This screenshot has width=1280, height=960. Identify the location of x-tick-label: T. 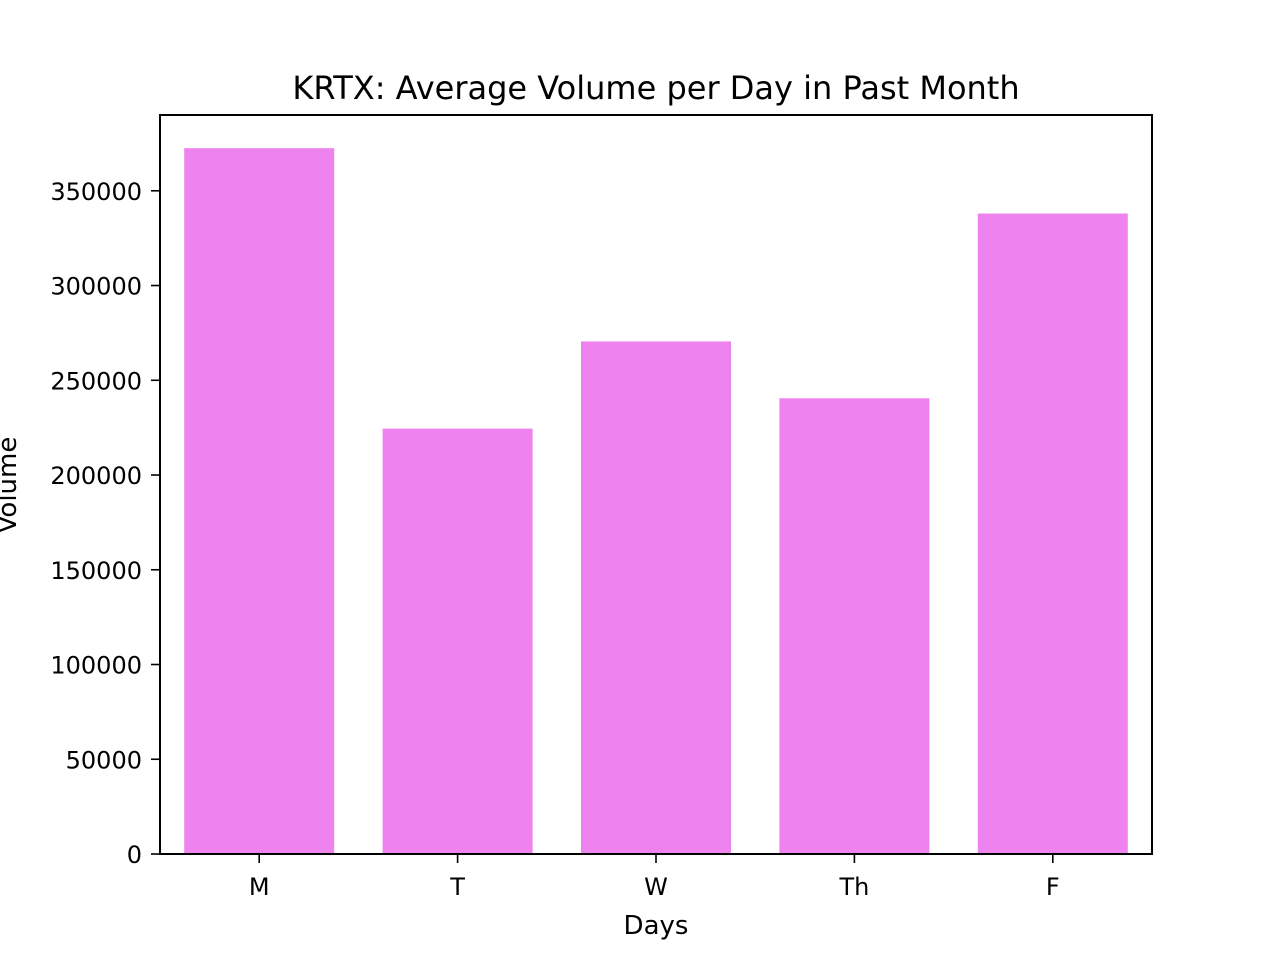
(457, 887).